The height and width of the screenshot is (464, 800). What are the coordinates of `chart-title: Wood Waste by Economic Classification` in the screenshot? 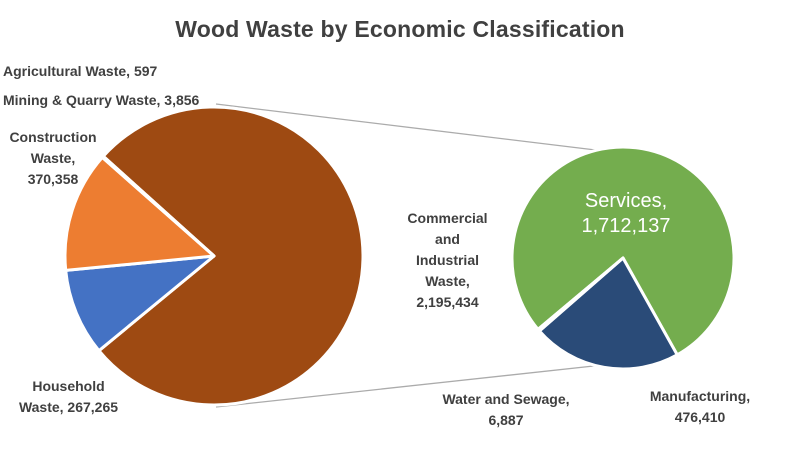 It's located at (400, 29).